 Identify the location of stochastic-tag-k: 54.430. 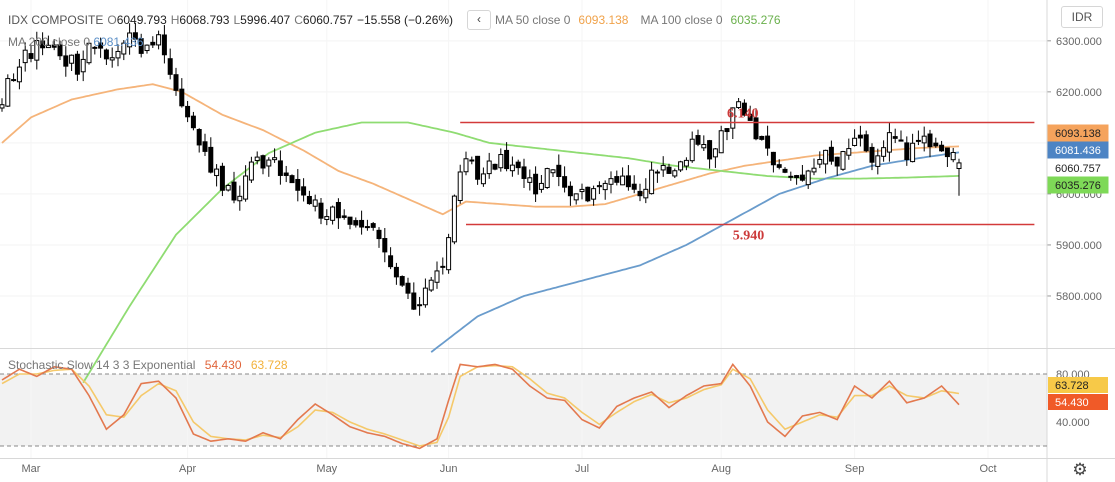
(1072, 403).